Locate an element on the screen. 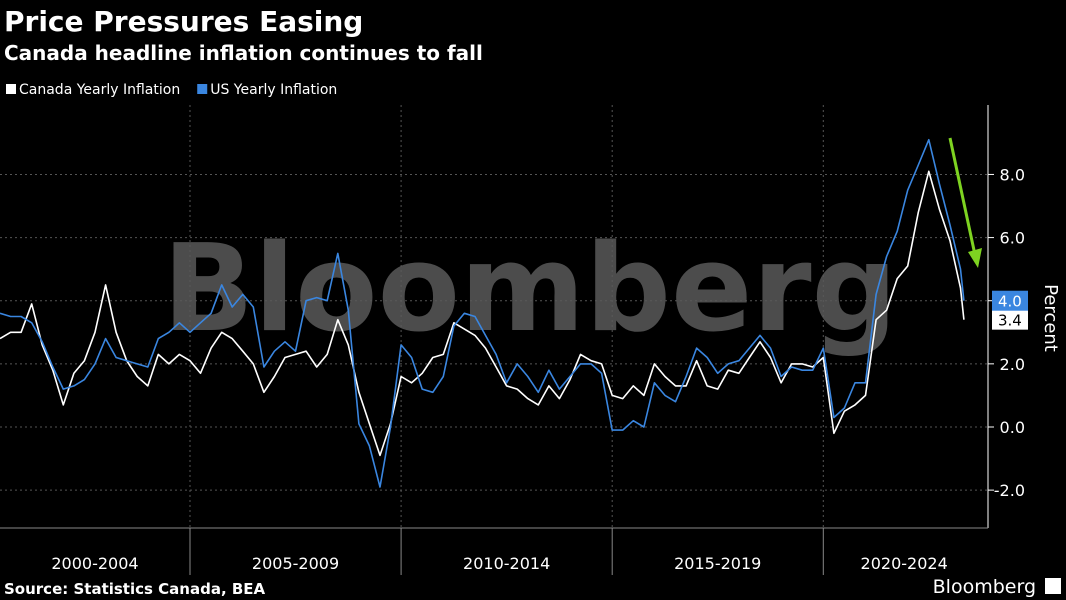 This screenshot has width=1066, height=600. chart-title: Price Pressures Easing is located at coordinates (183, 21).